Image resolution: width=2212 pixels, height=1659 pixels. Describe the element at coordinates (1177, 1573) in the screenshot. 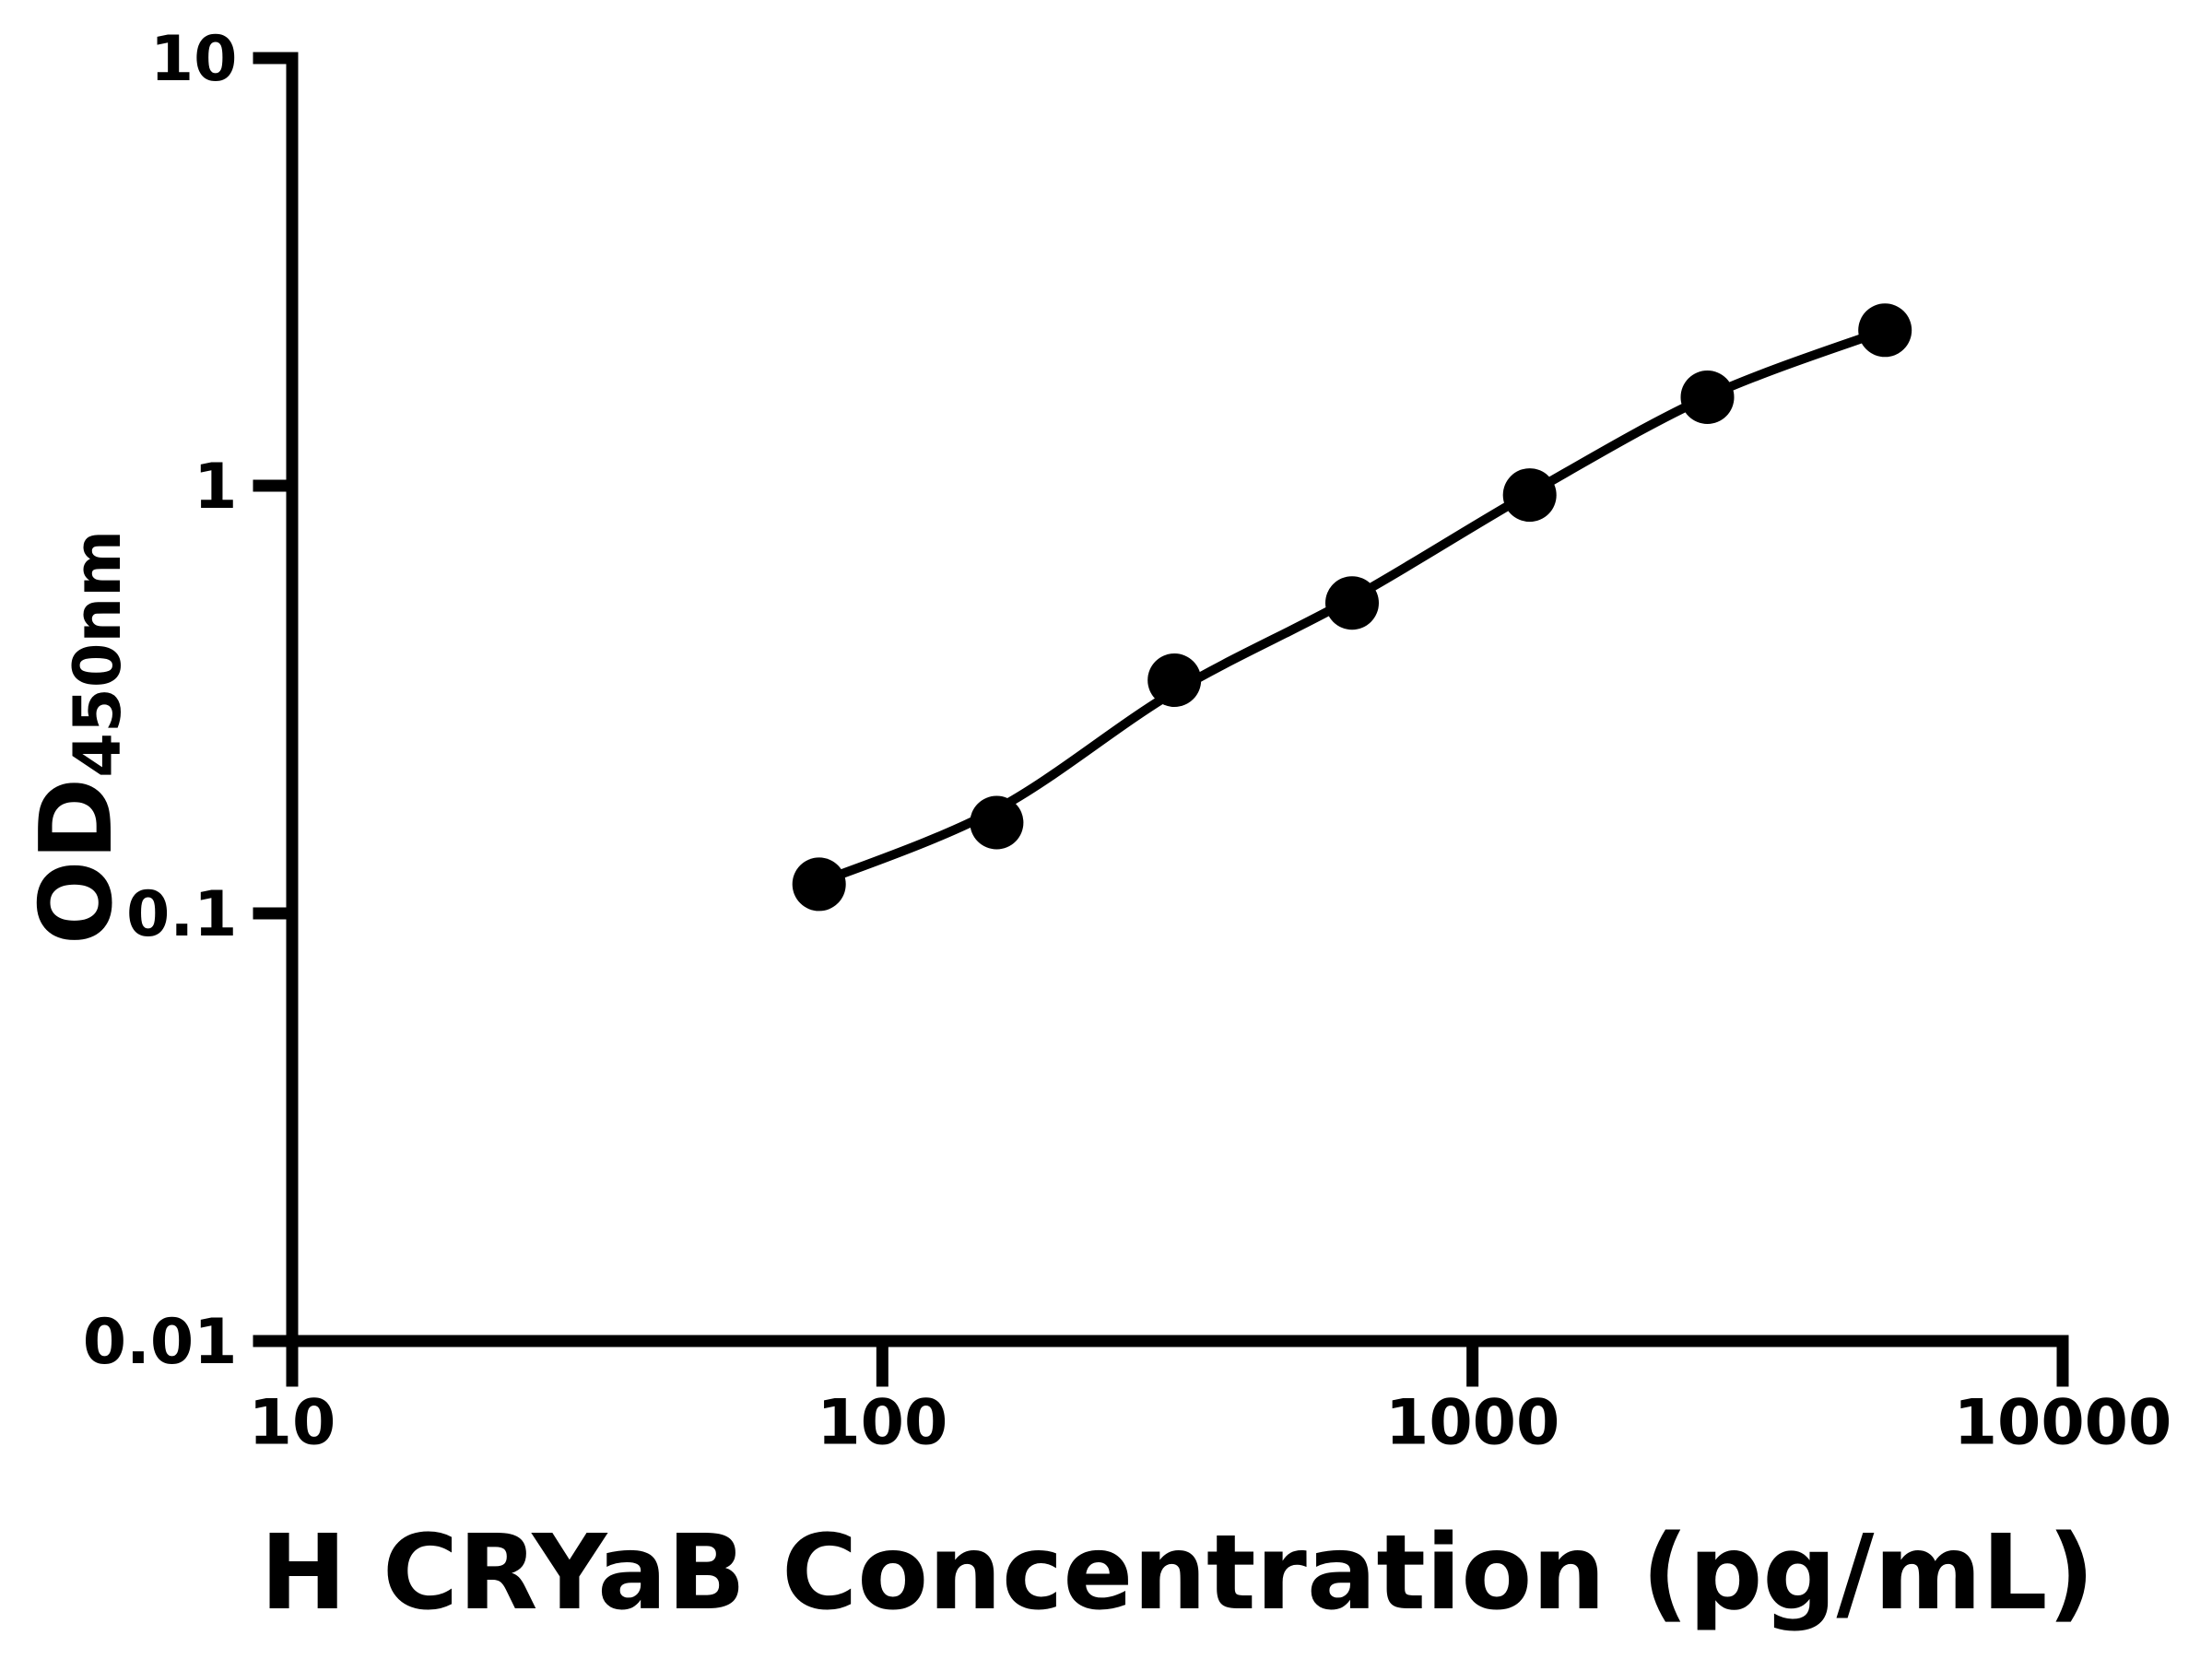

I see `x-axis-title: H CRYaB Concentration (pg/mL)` at that location.